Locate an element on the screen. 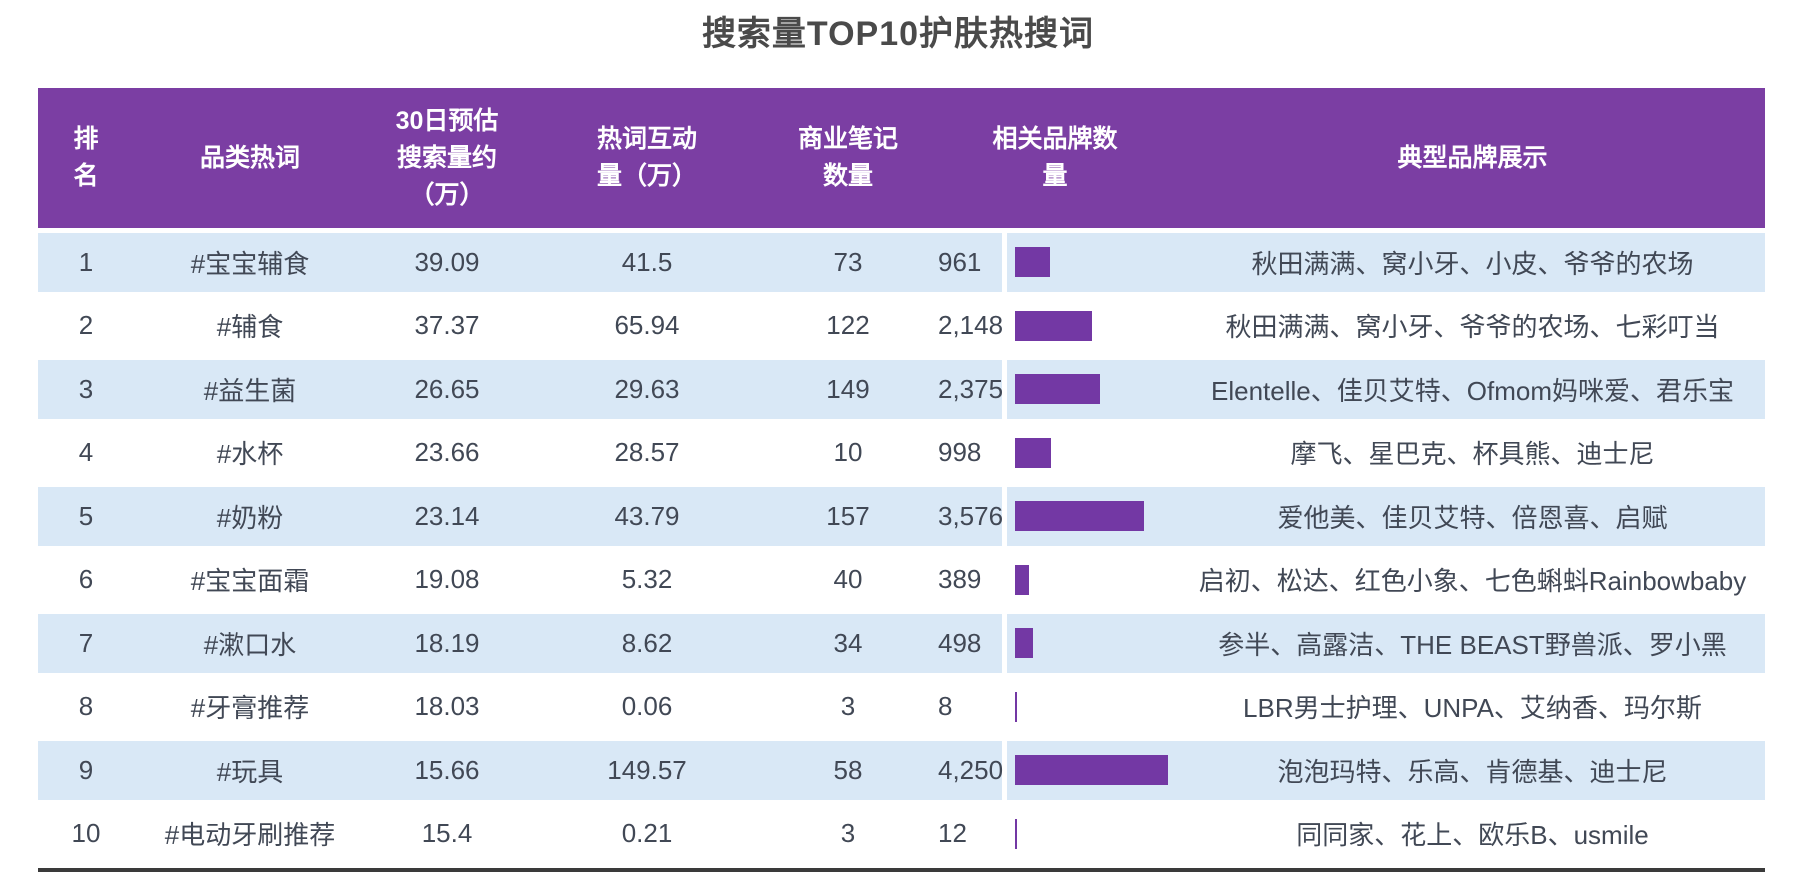  cell-search-volume: 15.66 is located at coordinates (447, 769).